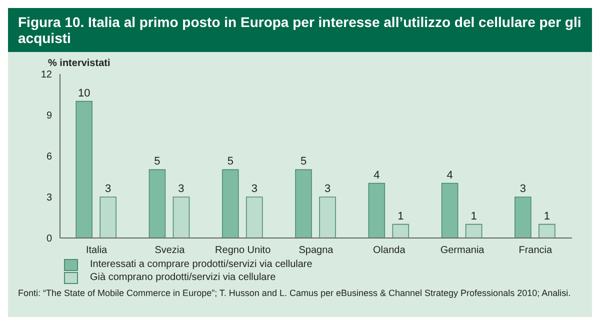 The image size is (600, 325). I want to click on y-axis-title: % intervistati, so click(79, 63).